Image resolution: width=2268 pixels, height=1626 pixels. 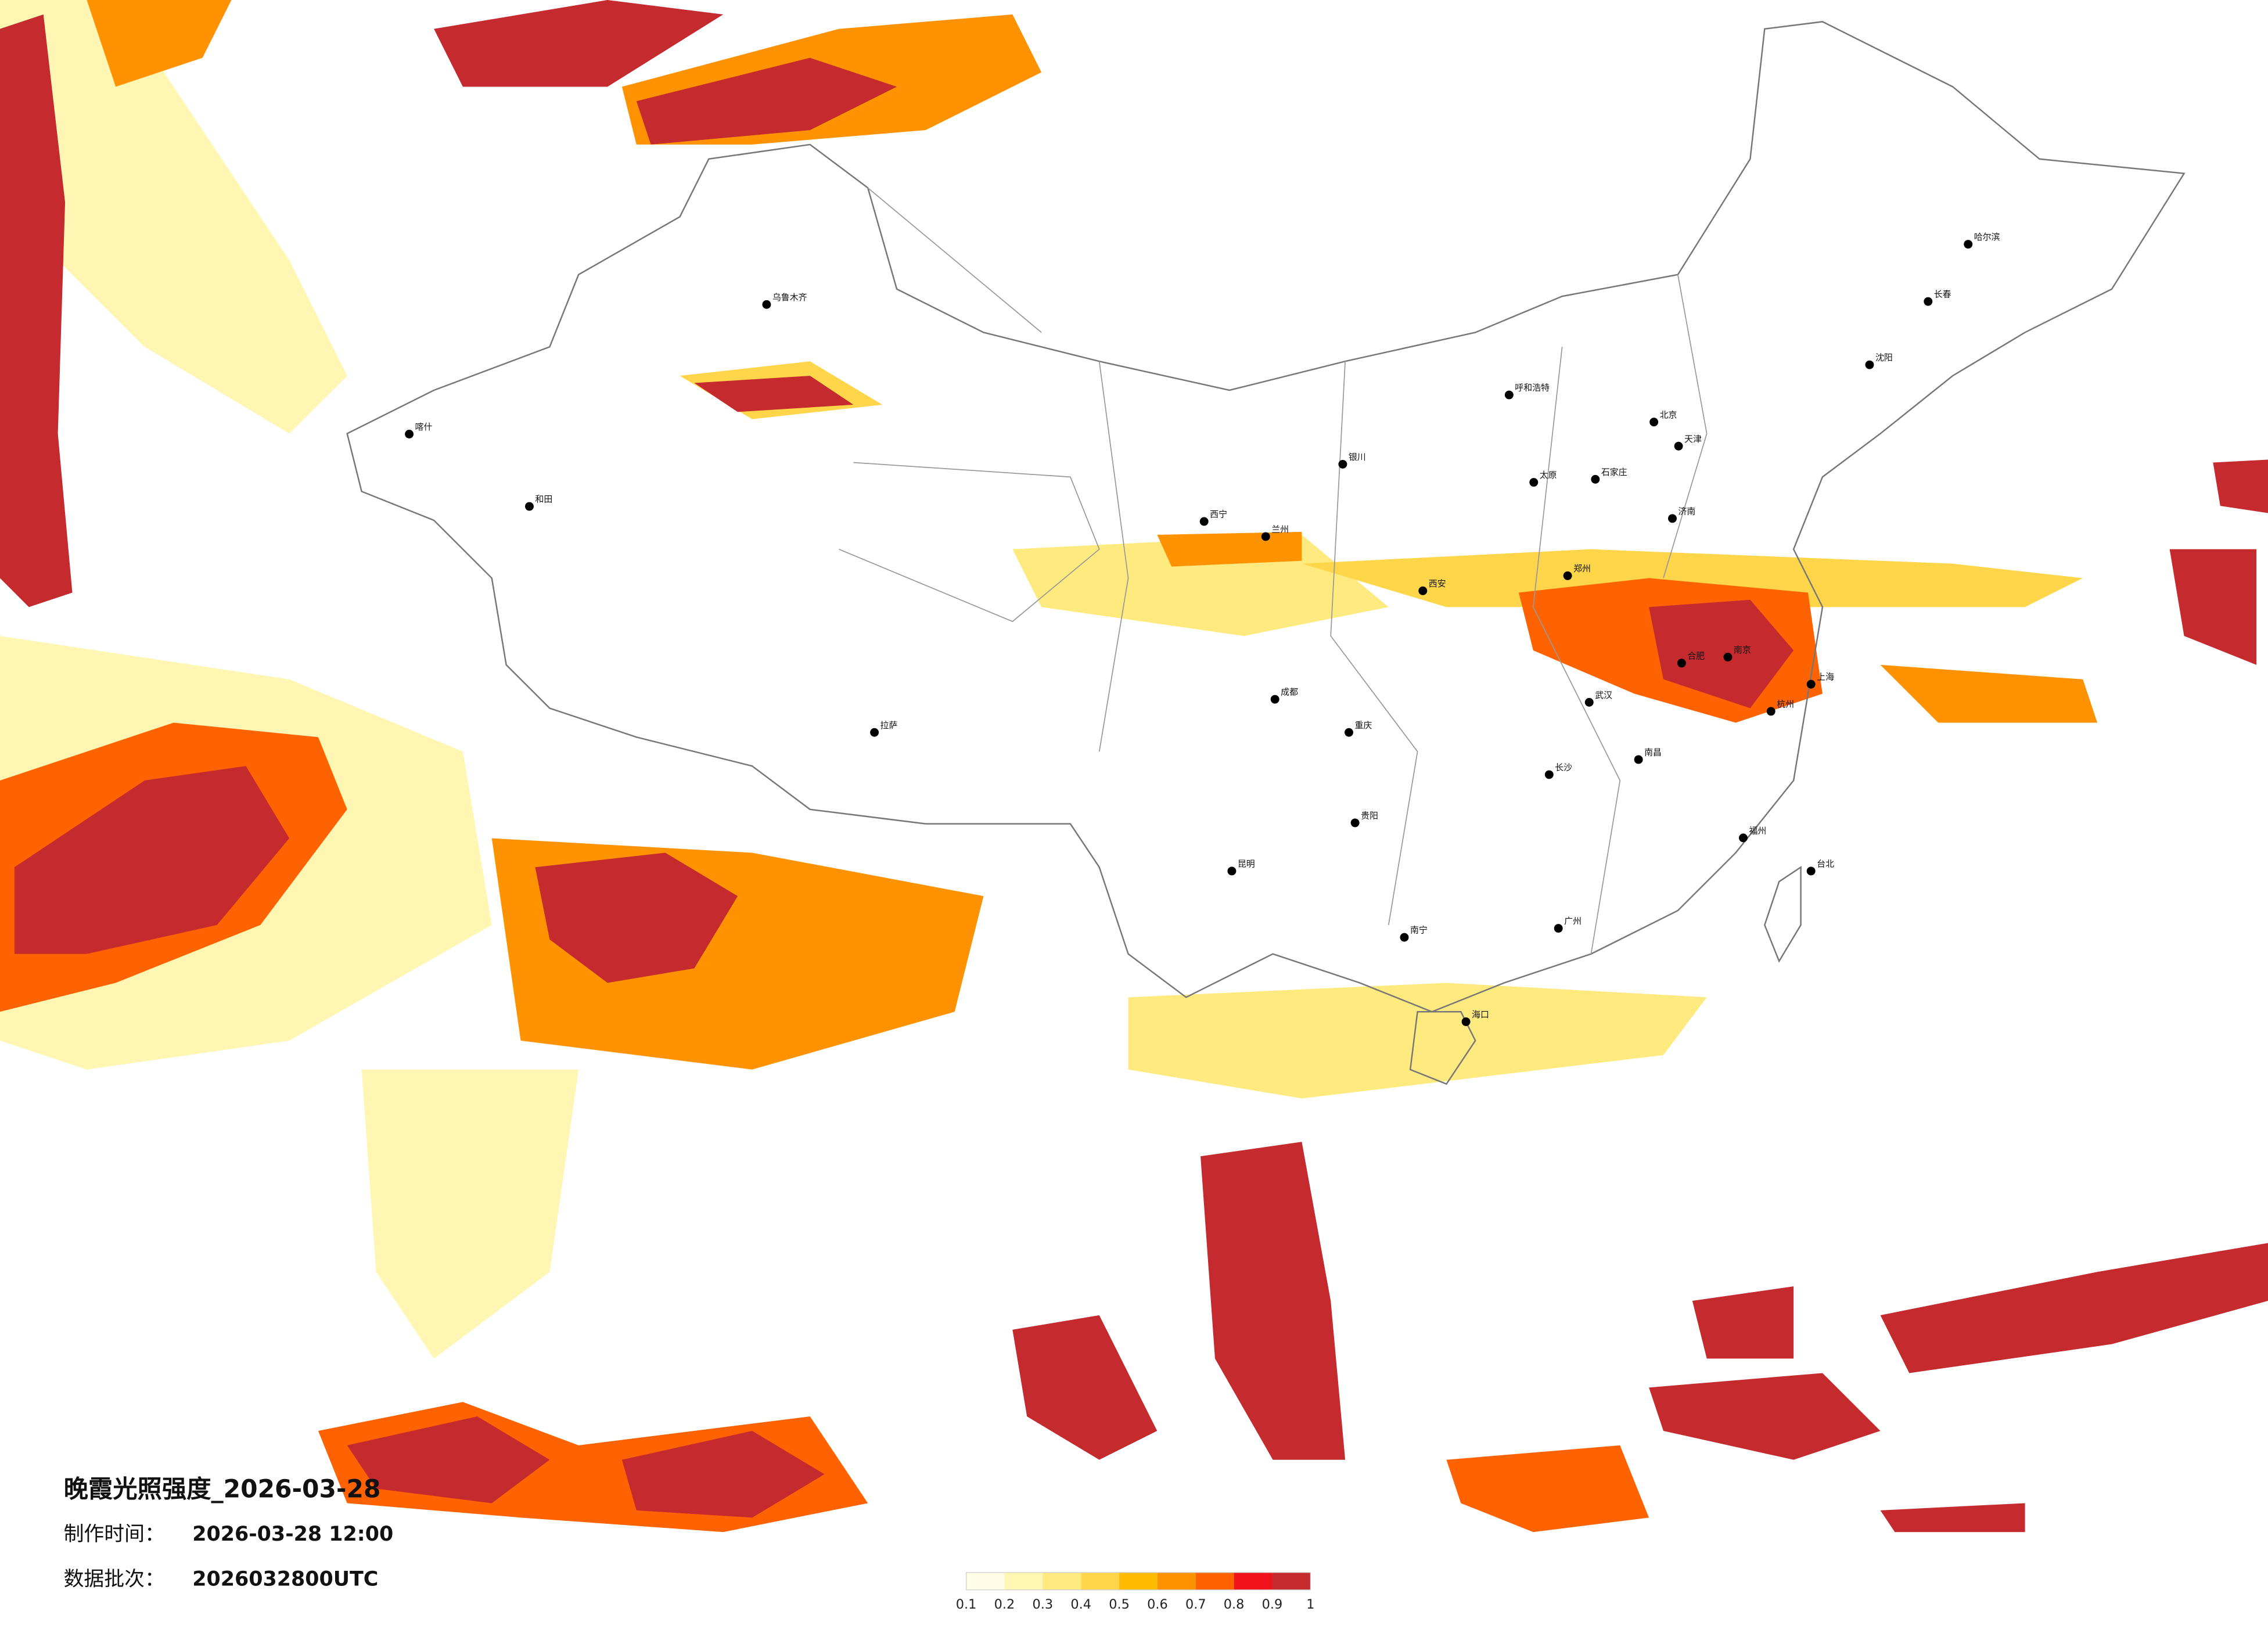 What do you see at coordinates (1686, 511) in the screenshot?
I see `city-label: 济南` at bounding box center [1686, 511].